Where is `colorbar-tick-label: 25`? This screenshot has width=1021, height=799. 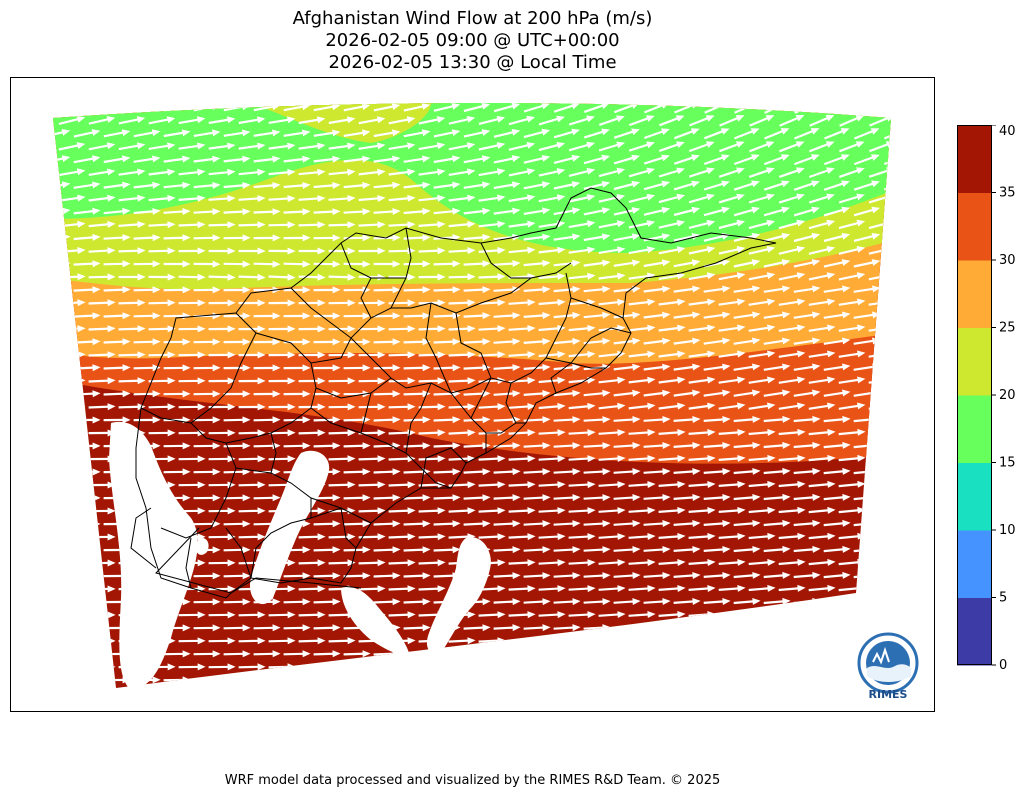
colorbar-tick-label: 25 is located at coordinates (1007, 328).